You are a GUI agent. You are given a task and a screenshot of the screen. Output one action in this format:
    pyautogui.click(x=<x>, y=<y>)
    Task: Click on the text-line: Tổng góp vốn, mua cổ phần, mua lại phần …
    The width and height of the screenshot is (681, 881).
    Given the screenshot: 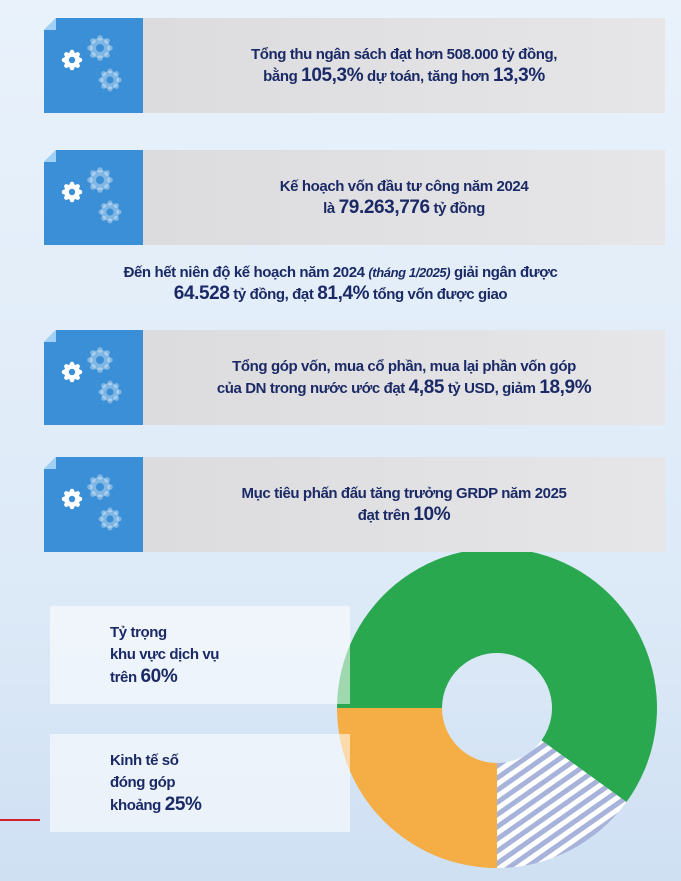 What is the action you would take?
    pyautogui.click(x=404, y=366)
    